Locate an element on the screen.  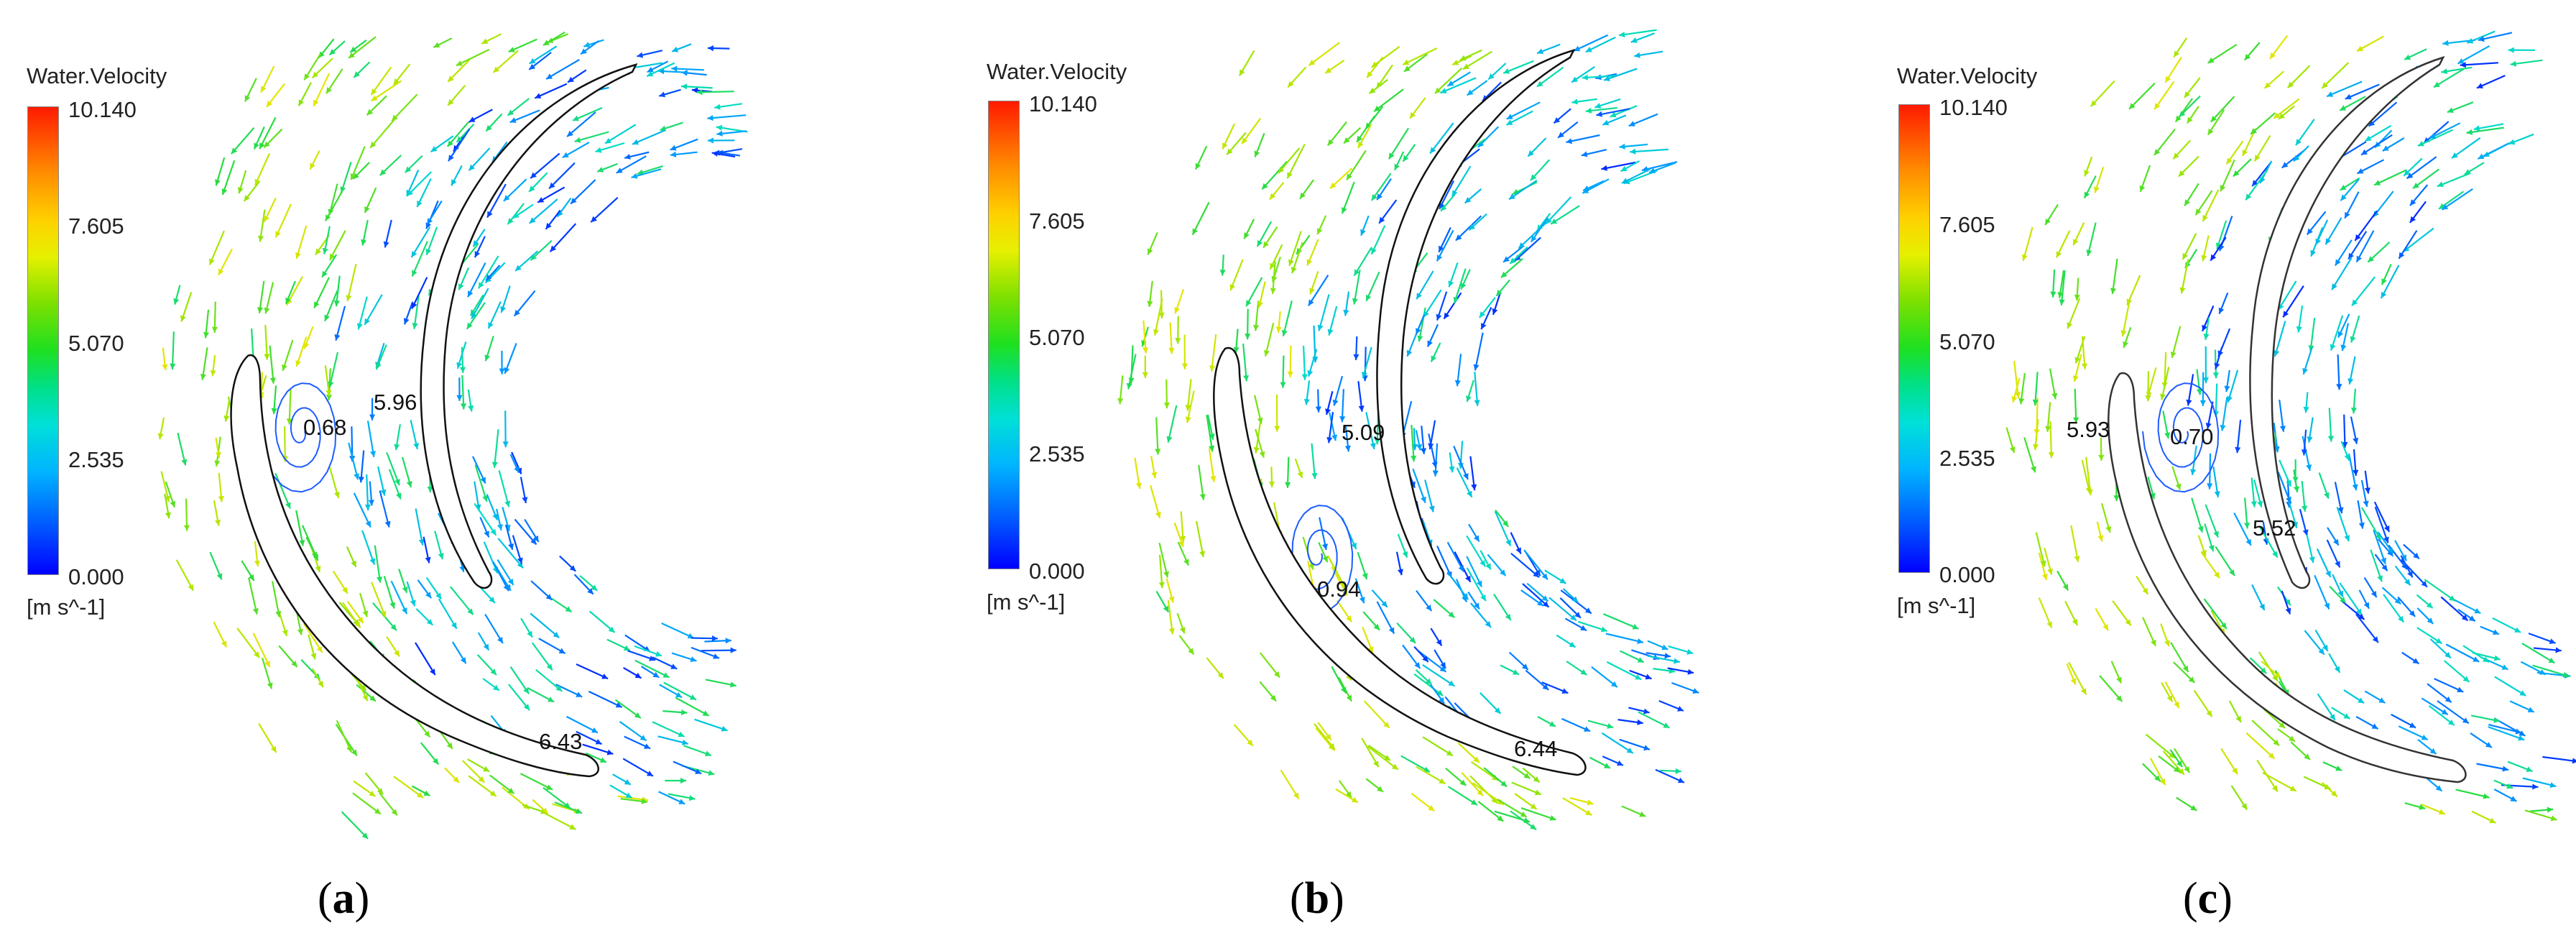
legend-title: Water.Velocity is located at coordinates (1968, 75).